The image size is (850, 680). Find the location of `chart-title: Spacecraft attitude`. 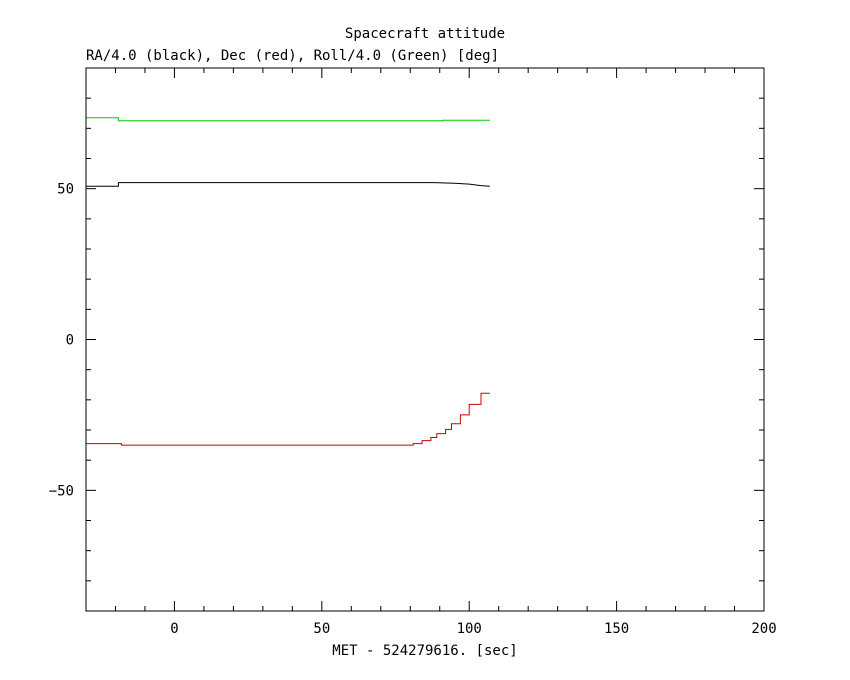

chart-title: Spacecraft attitude is located at coordinates (425, 34).